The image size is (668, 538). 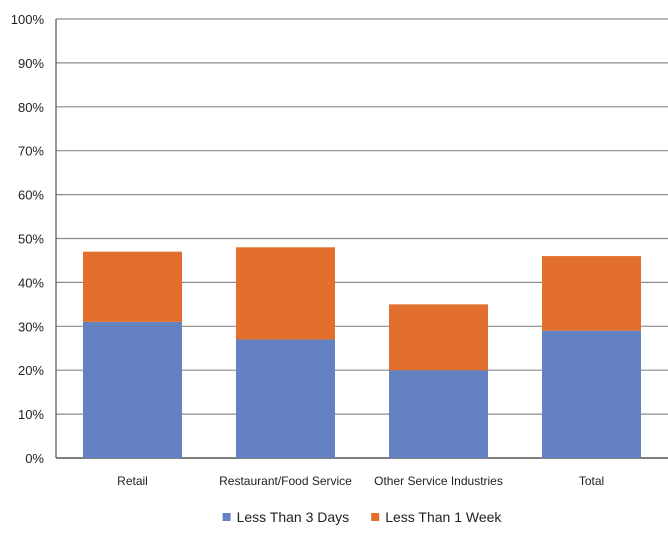 I want to click on legend-label: Less Than 1 Week, so click(x=443, y=517).